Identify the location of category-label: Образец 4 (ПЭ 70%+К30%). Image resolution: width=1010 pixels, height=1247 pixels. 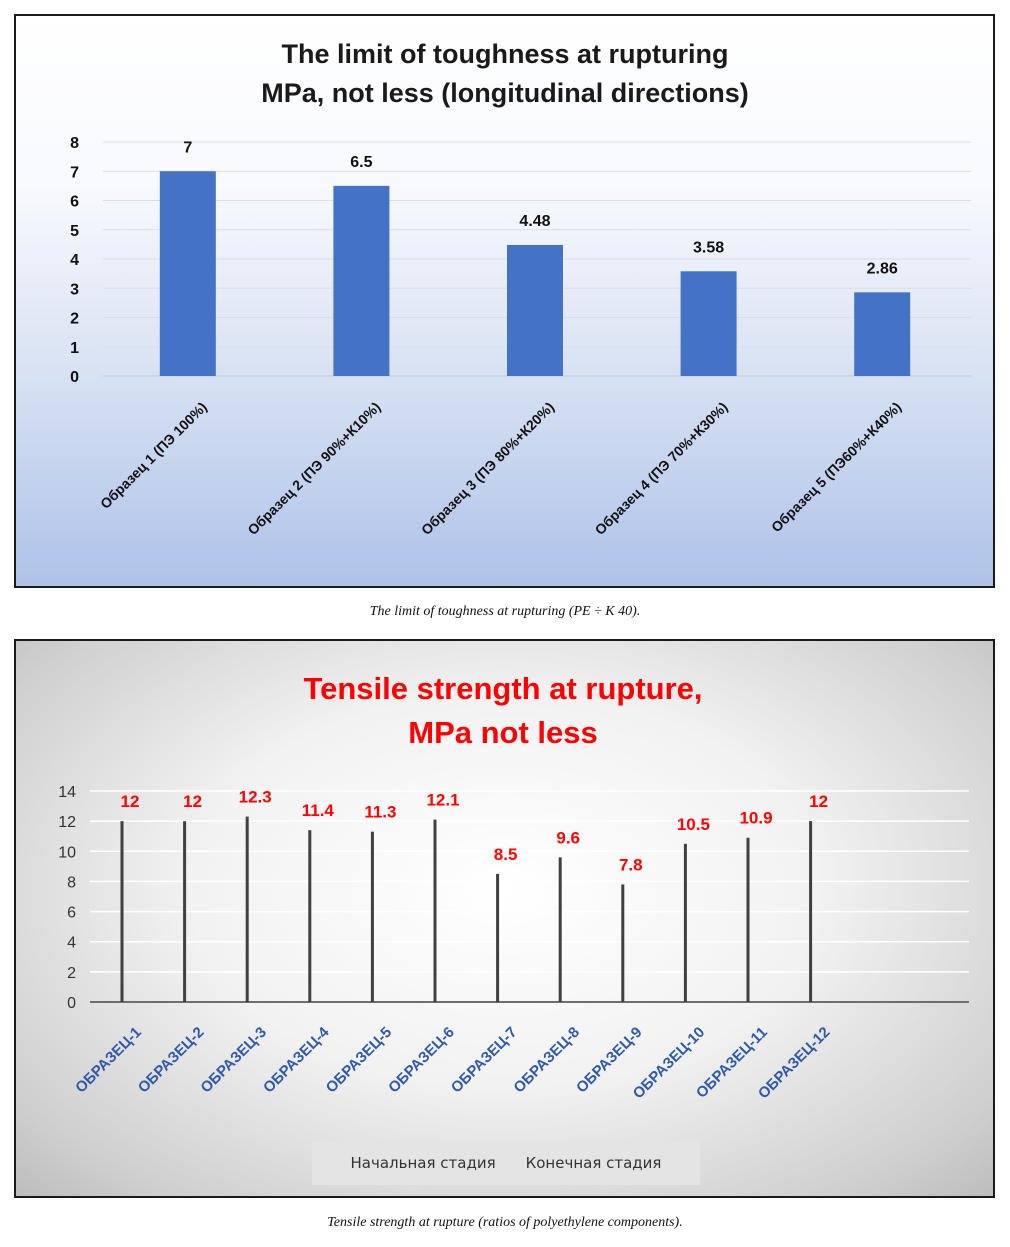
(661, 468).